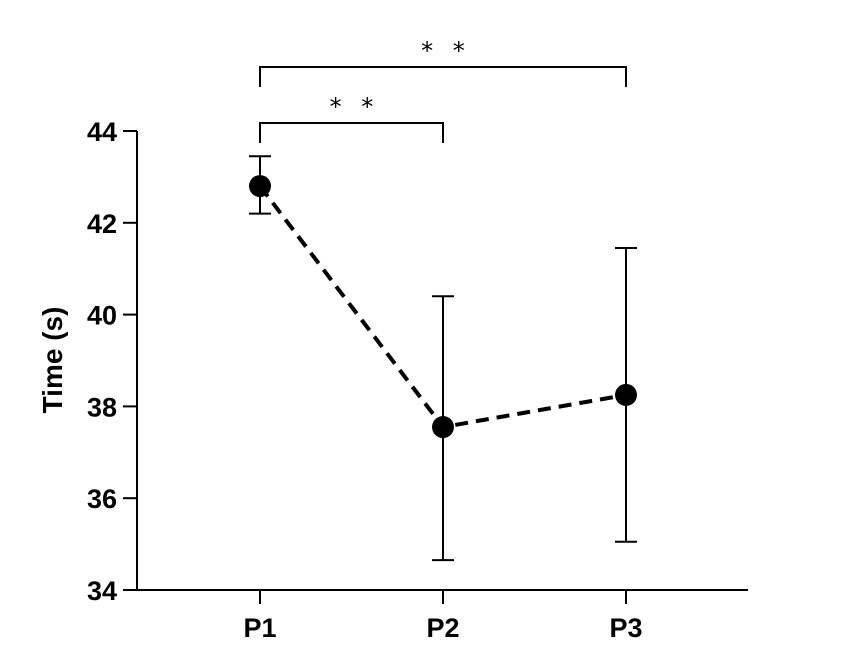  What do you see at coordinates (625, 628) in the screenshot?
I see `x-tick-label-p3: P3` at bounding box center [625, 628].